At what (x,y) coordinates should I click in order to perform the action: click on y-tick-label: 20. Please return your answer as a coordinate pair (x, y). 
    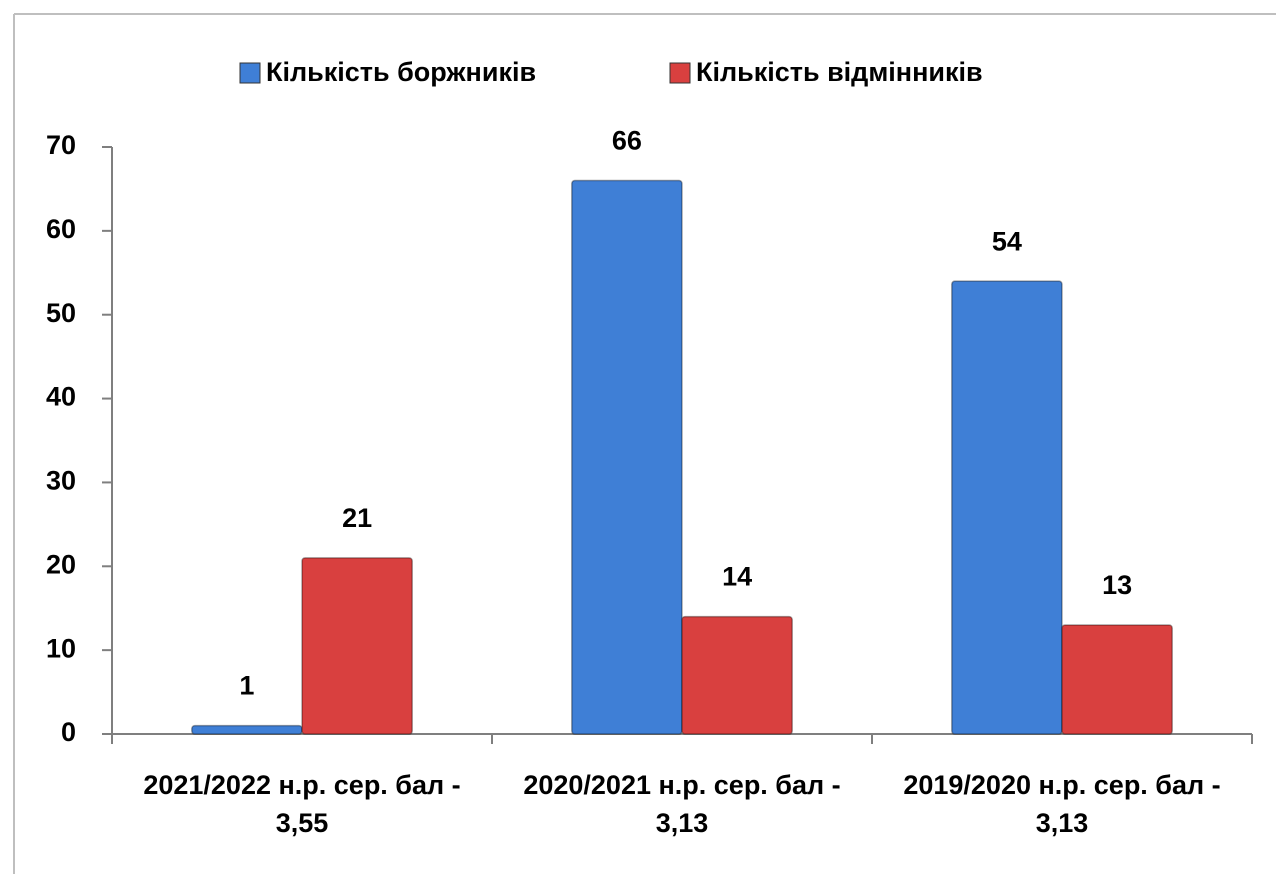
    Looking at the image, I should click on (61, 564).